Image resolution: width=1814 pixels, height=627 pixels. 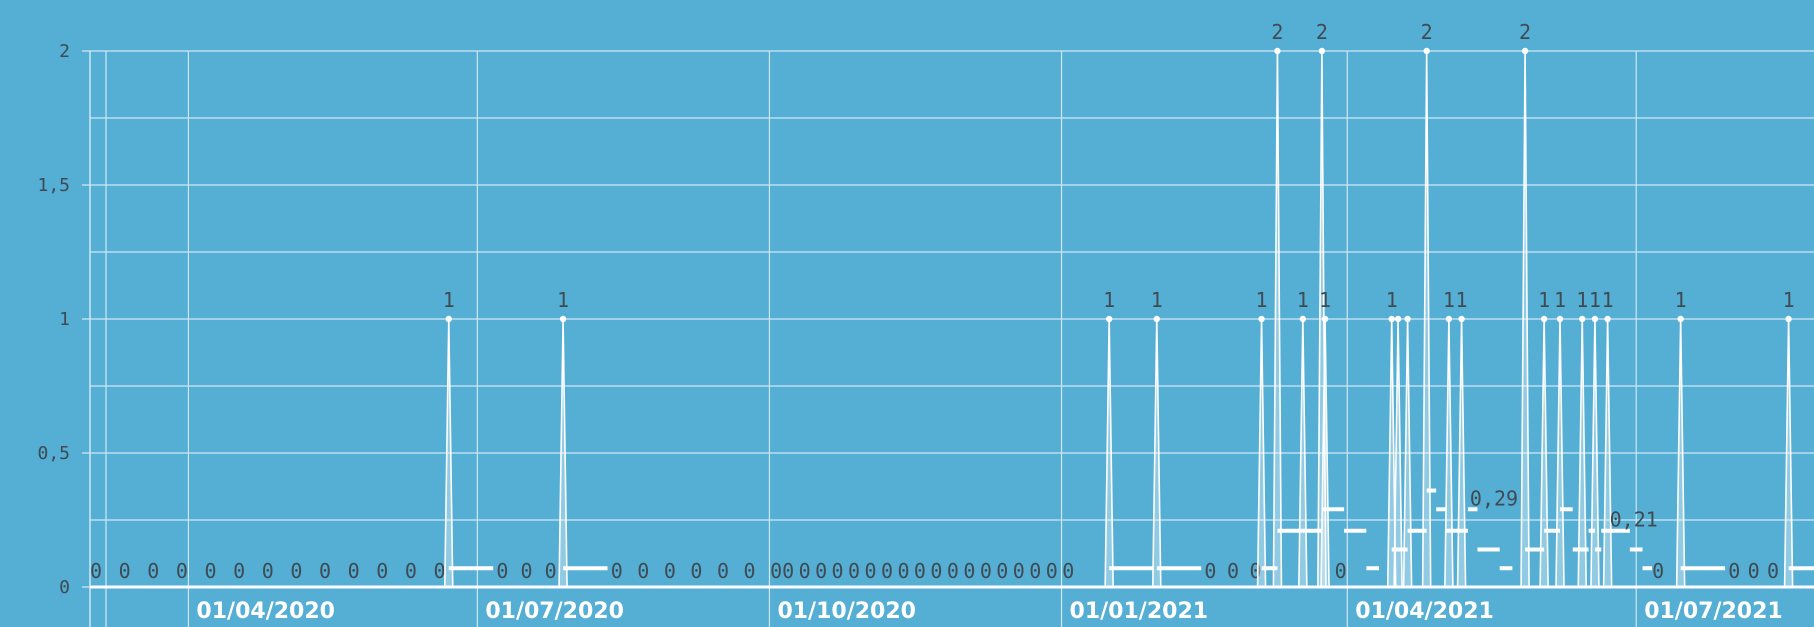 I want to click on x-tick-label: 01/01/2021, so click(x=1139, y=611).